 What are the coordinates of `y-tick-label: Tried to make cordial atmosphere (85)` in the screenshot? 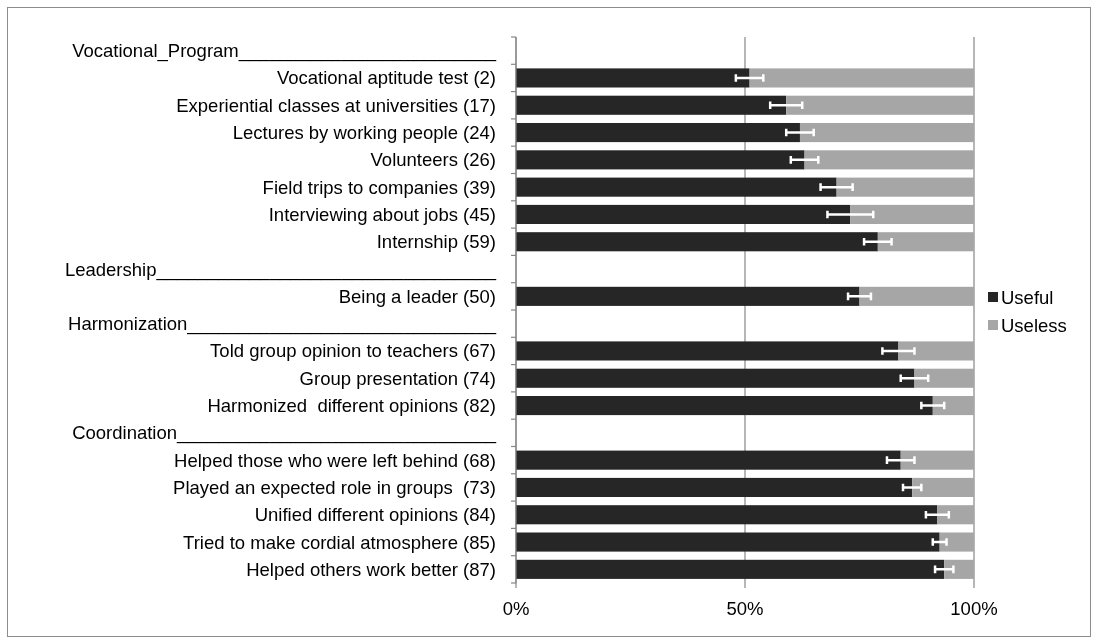 It's located at (339, 542).